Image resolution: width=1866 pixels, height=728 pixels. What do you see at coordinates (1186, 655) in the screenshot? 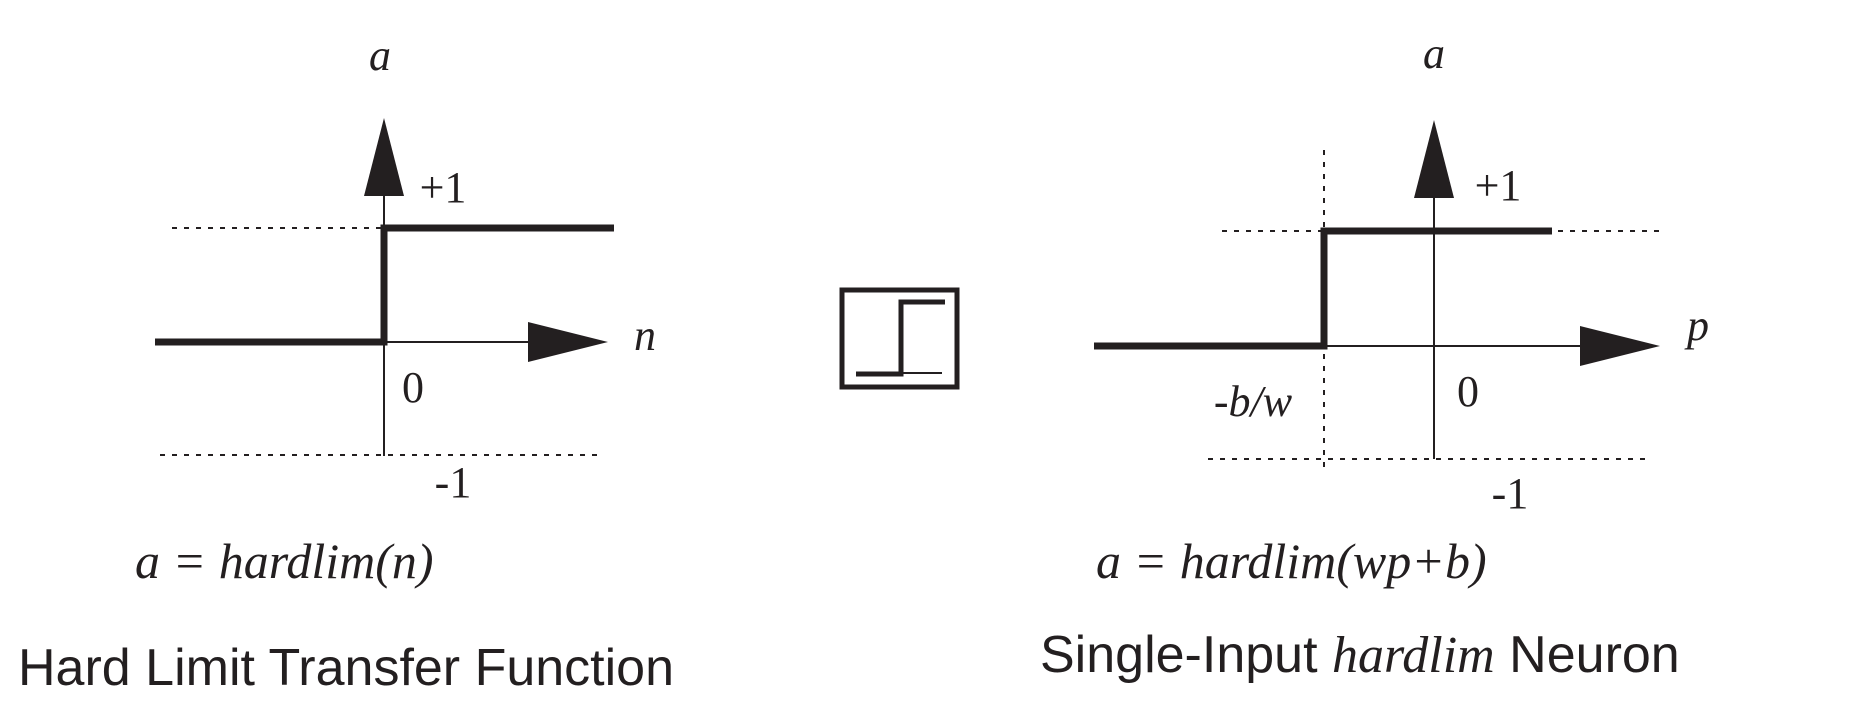
I see `right-caption-prefix: Single-Input` at bounding box center [1186, 655].